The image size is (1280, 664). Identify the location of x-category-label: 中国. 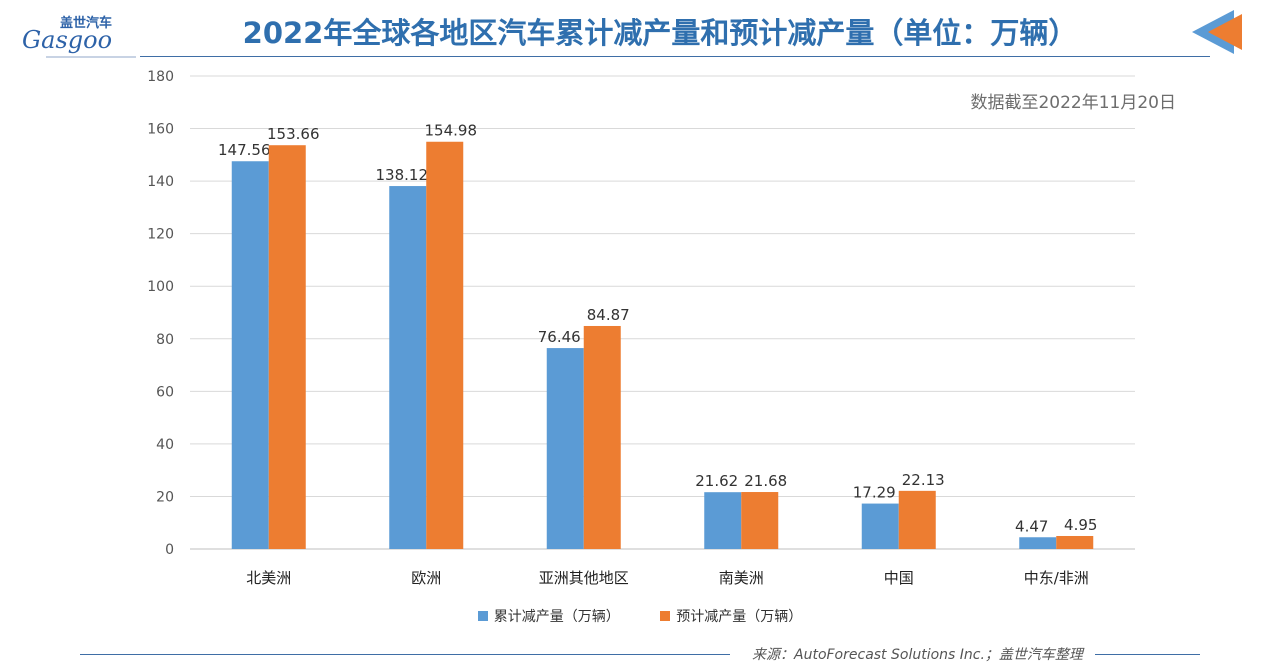
(899, 578).